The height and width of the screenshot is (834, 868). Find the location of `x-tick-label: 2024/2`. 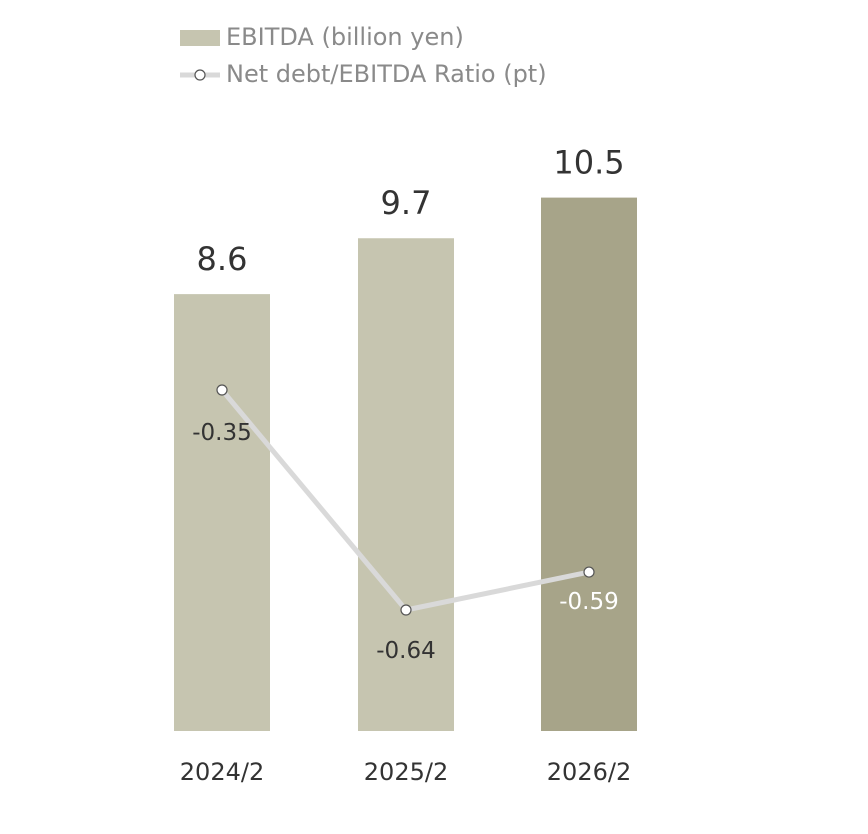

x-tick-label: 2024/2 is located at coordinates (222, 772).